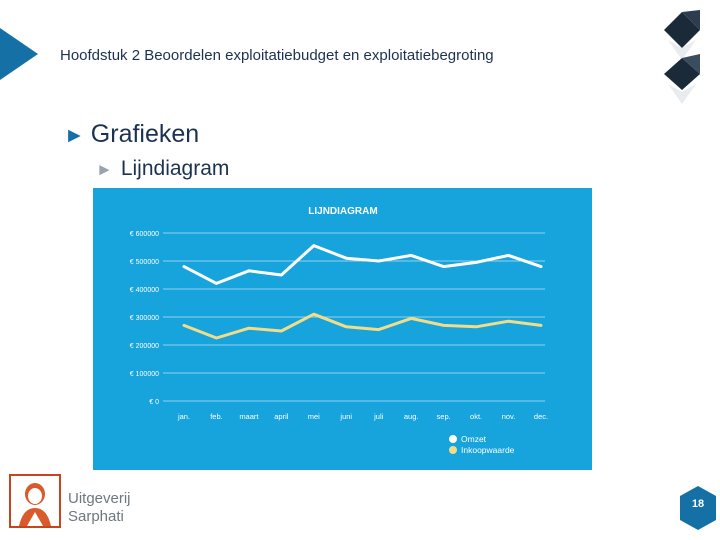 The image size is (720, 540). What do you see at coordinates (281, 416) in the screenshot?
I see `x-tick-label: april` at bounding box center [281, 416].